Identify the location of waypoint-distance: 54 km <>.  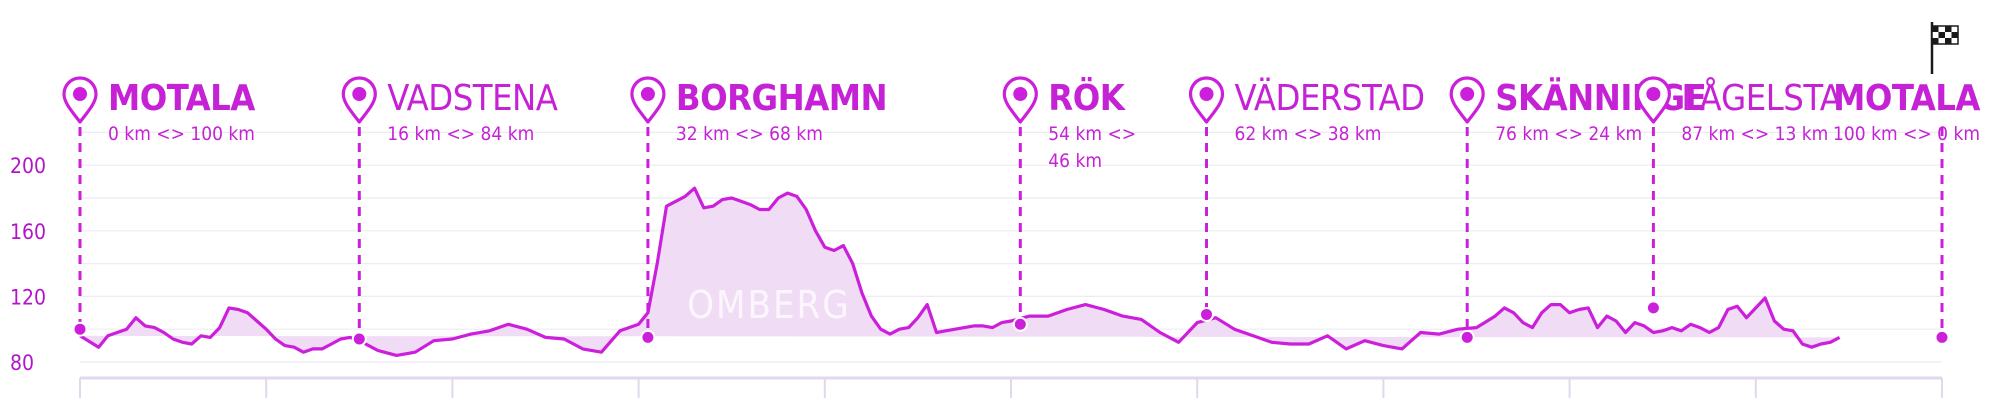
(1092, 134).